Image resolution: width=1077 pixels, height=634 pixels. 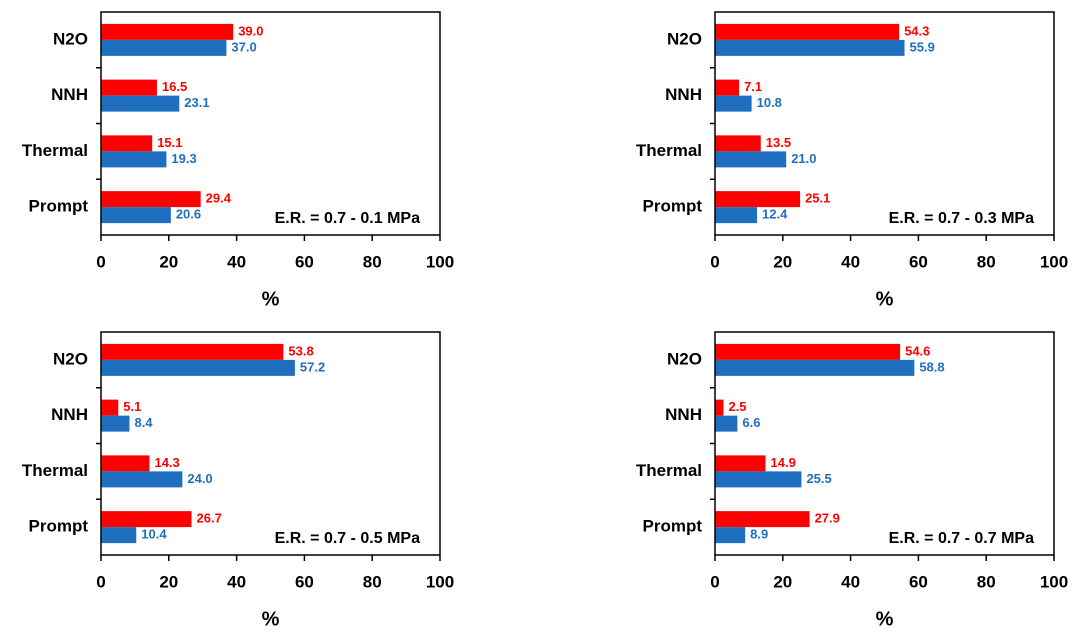 I want to click on value-label: 7.1, so click(x=753, y=86).